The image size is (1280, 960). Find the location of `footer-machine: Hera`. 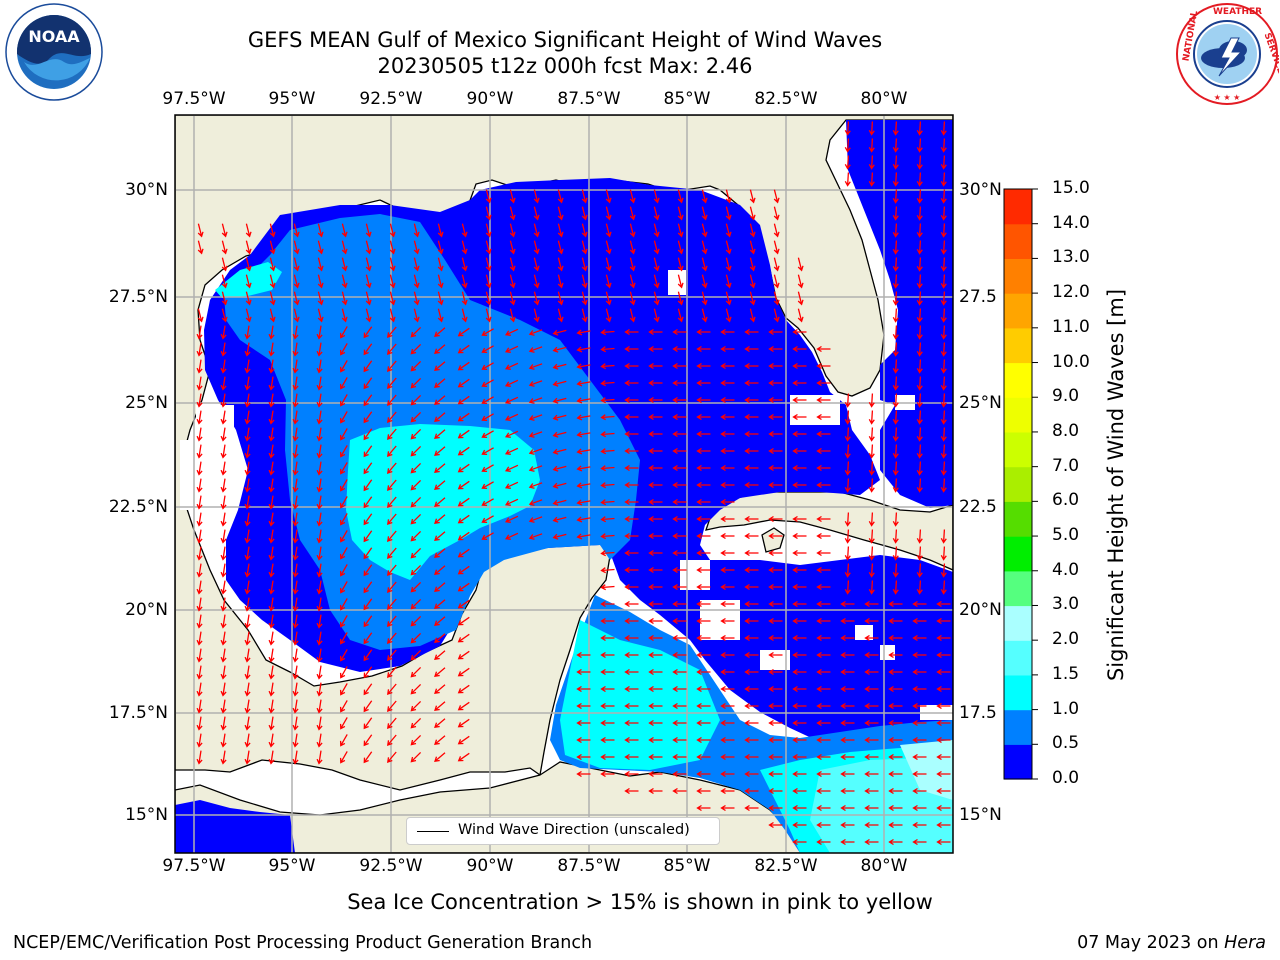

footer-machine: Hera is located at coordinates (1245, 943).